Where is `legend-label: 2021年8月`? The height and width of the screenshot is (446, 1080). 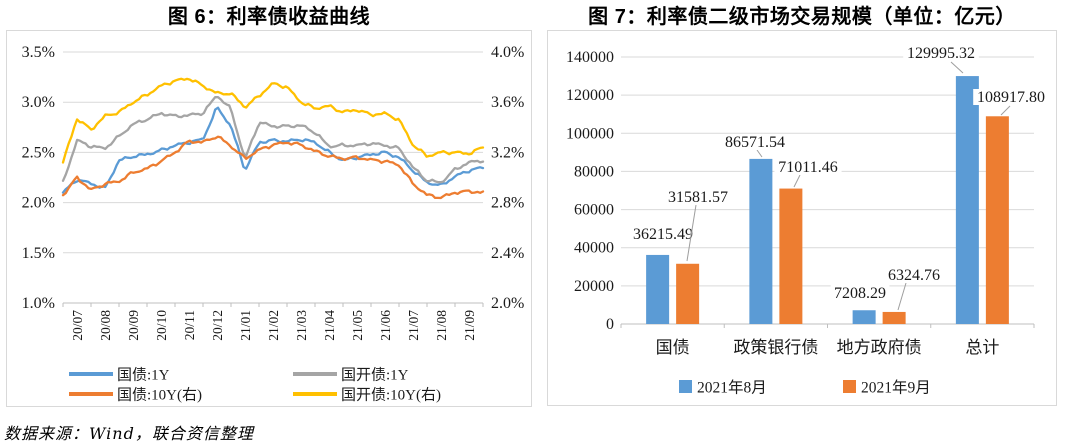
legend-label: 2021年8月 is located at coordinates (732, 388).